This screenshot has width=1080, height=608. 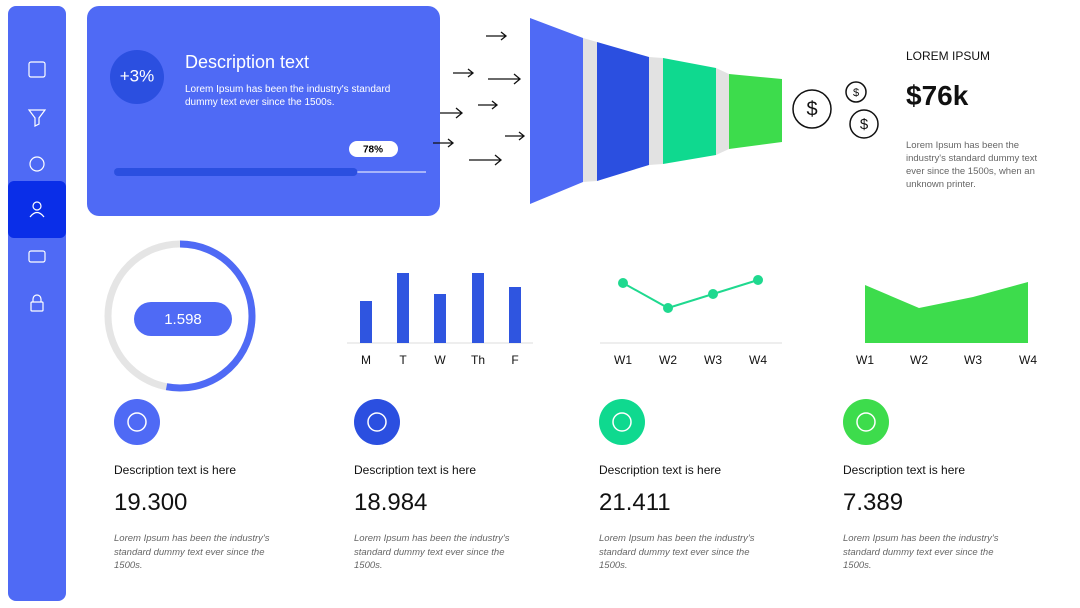 I want to click on x-tick-label: M, so click(x=366, y=360).